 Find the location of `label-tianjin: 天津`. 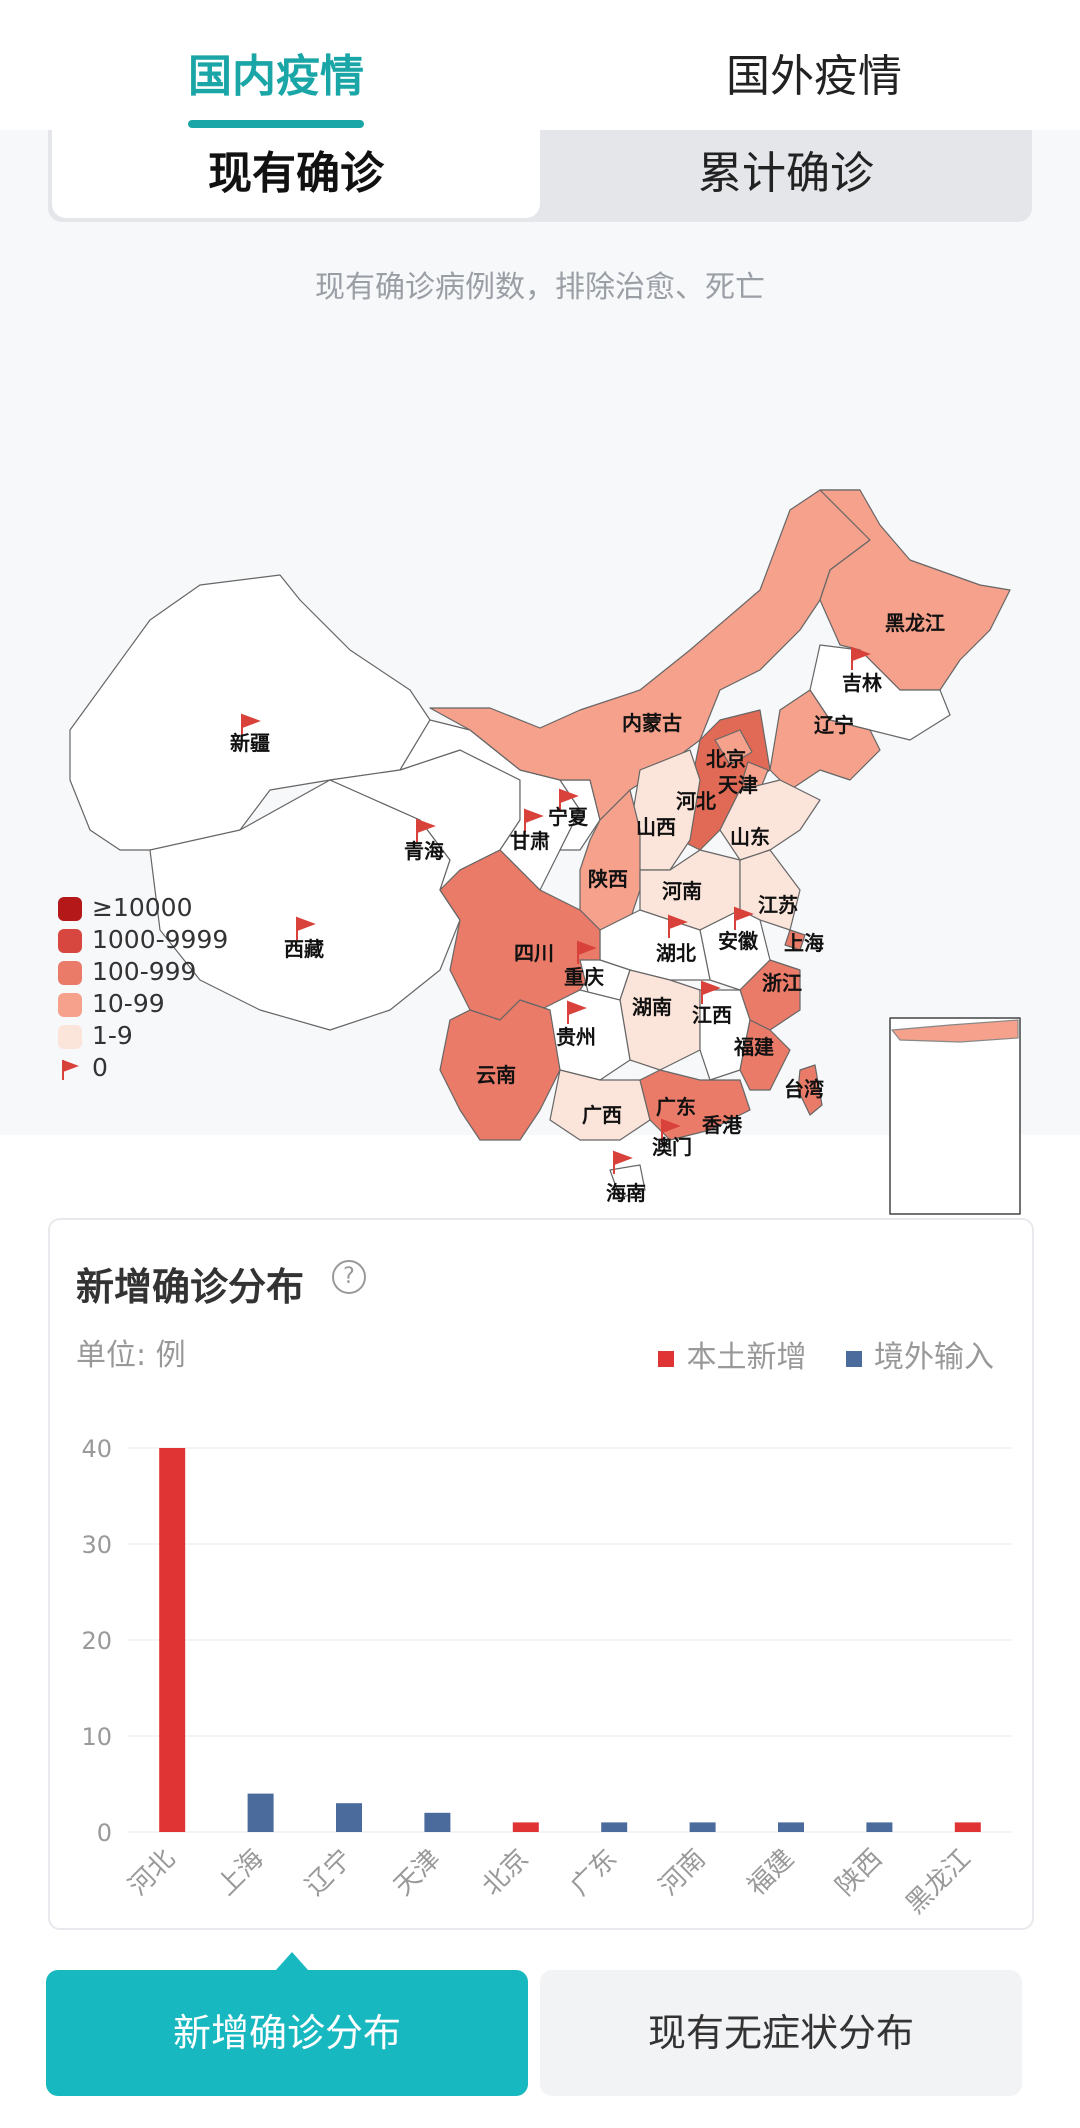

label-tianjin: 天津 is located at coordinates (738, 785).